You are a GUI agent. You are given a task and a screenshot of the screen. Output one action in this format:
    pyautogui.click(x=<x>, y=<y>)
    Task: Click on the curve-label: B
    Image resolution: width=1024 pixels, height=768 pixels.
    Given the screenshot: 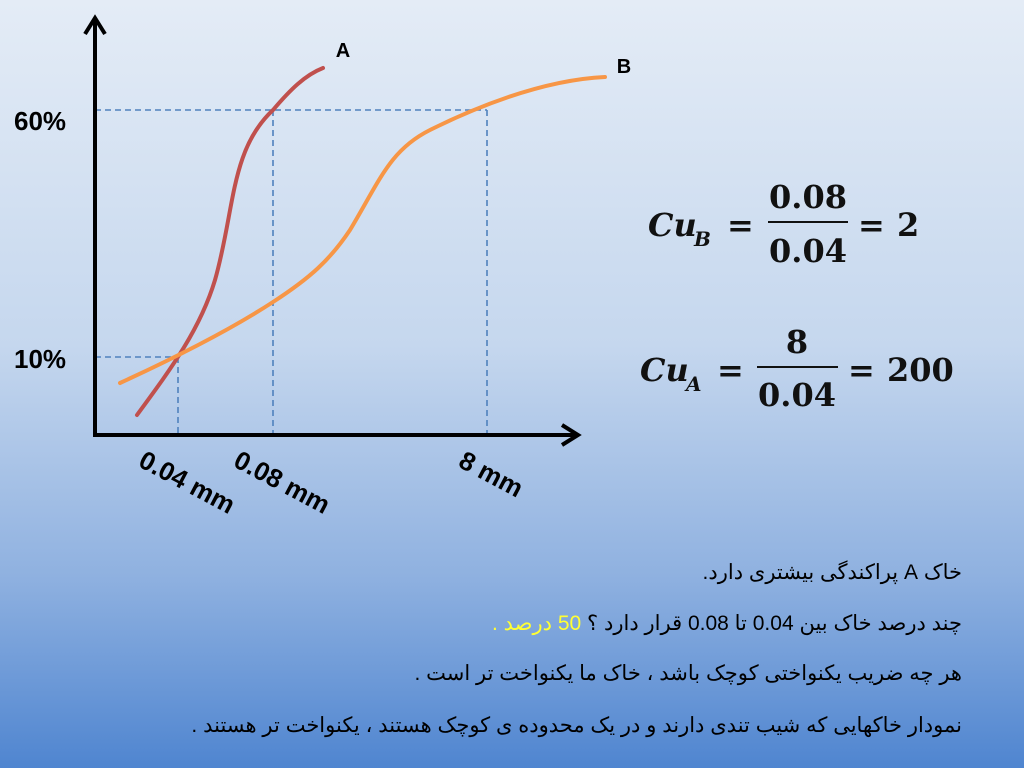 What is the action you would take?
    pyautogui.click(x=624, y=67)
    